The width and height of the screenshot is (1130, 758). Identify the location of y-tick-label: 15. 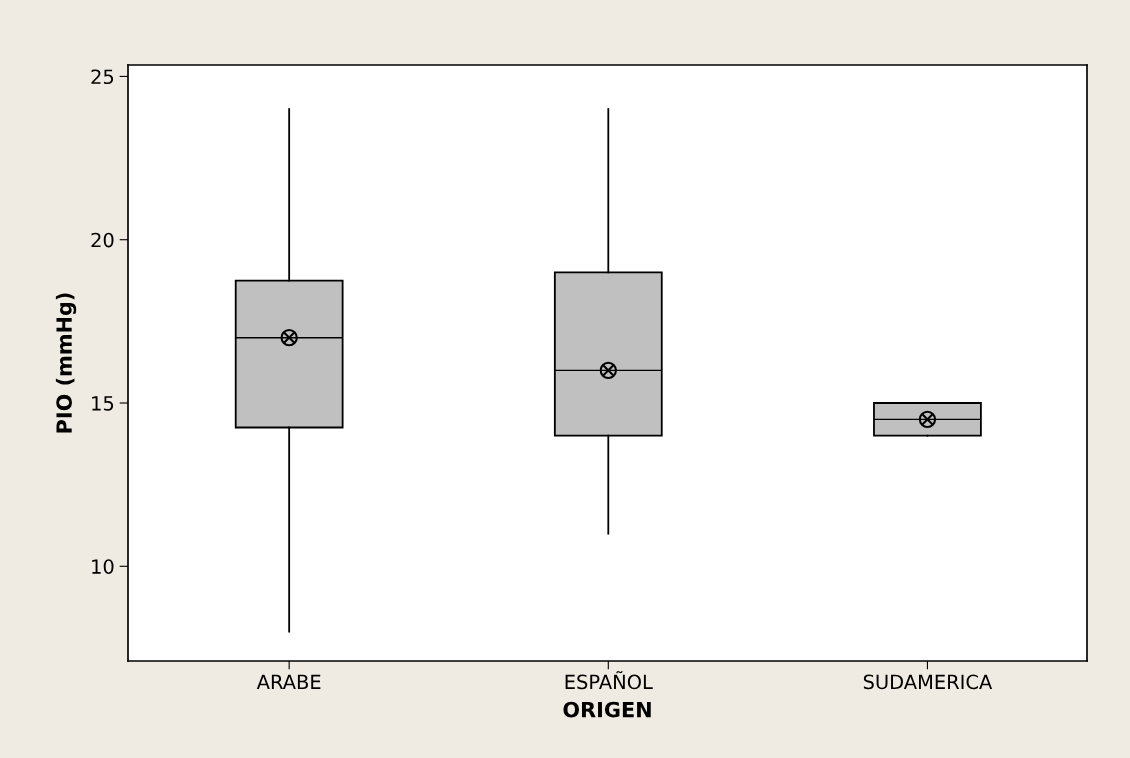
(103, 403).